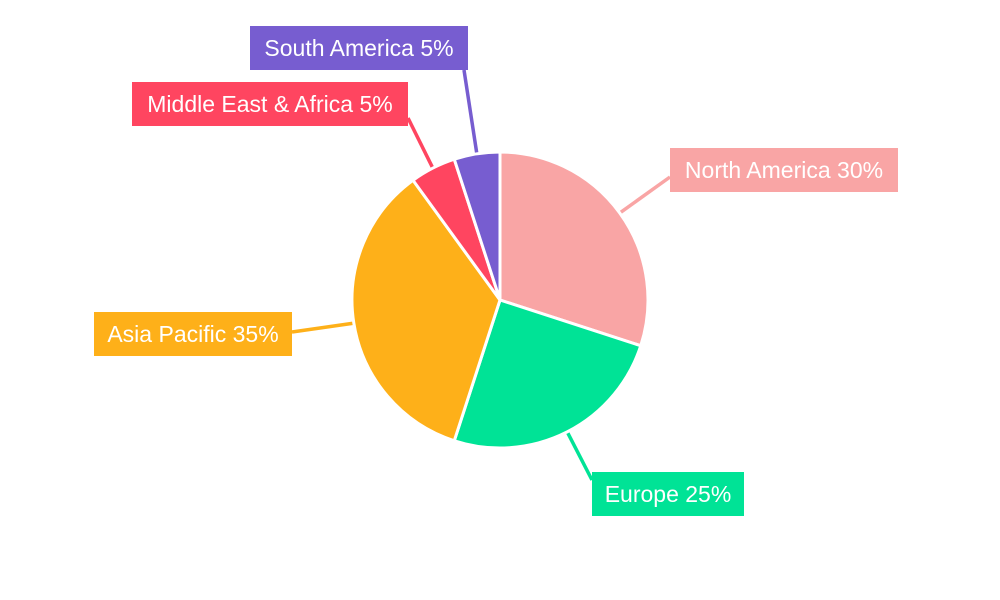  Describe the element at coordinates (426, 310) in the screenshot. I see `pie-slice-asia-pacific` at that location.